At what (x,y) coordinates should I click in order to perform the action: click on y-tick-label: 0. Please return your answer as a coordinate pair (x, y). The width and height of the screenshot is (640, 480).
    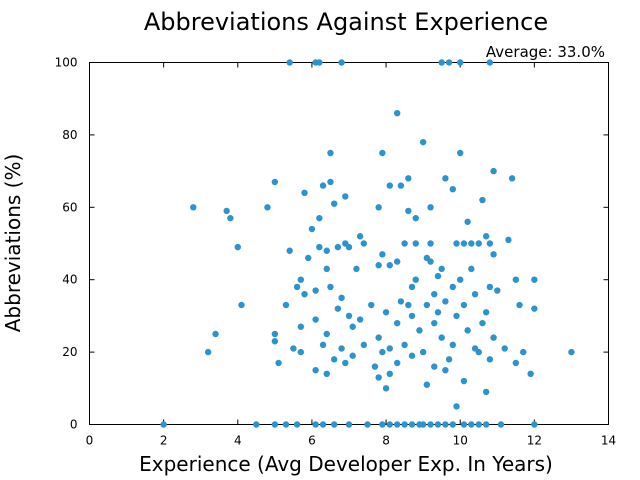
    Looking at the image, I should click on (74, 425).